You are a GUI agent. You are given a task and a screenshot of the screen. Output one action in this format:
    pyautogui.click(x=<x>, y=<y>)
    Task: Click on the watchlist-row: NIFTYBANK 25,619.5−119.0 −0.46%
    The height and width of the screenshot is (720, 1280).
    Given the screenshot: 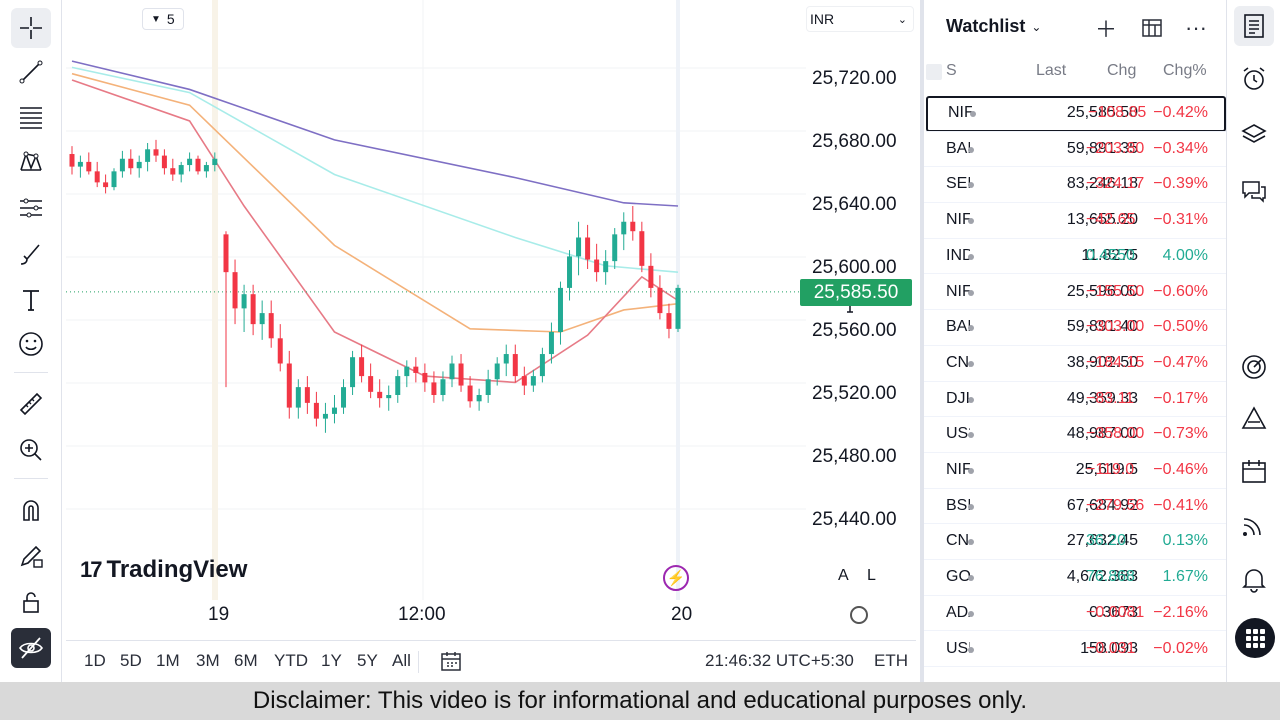 What is the action you would take?
    pyautogui.click(x=1075, y=471)
    